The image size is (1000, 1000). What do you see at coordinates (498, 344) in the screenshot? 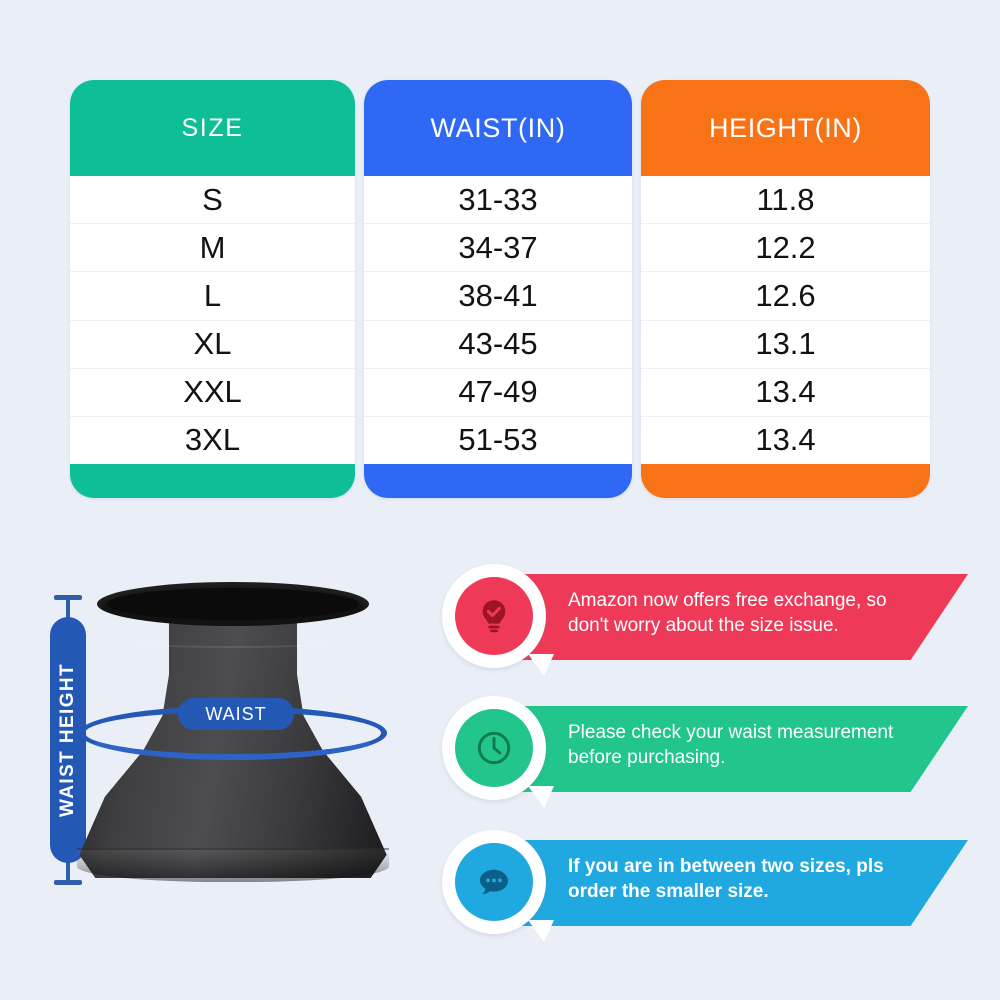
I see `table-cell-waist: 43-45` at bounding box center [498, 344].